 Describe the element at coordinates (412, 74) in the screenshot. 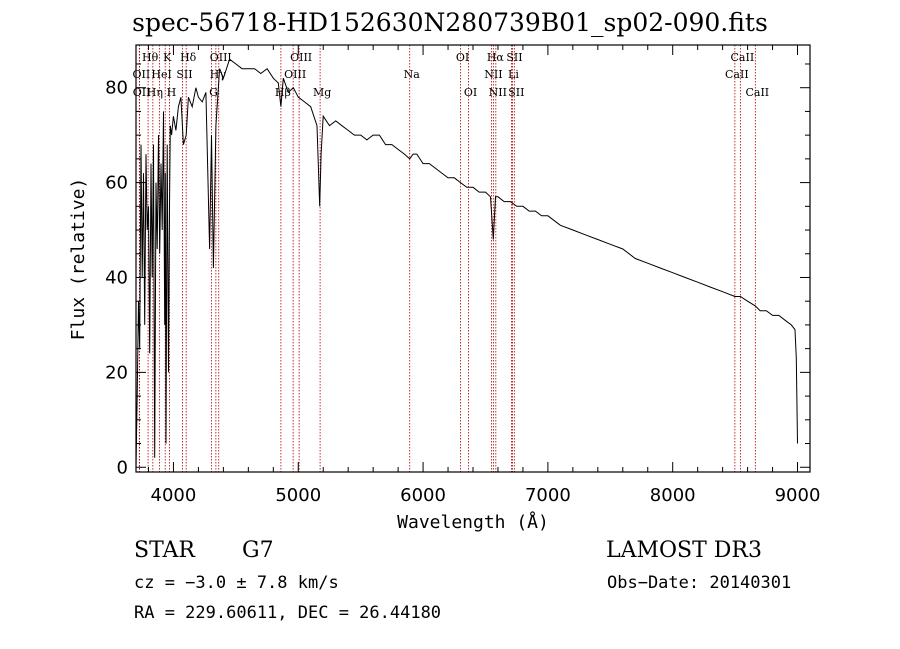

I see `spectral-line-label: Na` at that location.